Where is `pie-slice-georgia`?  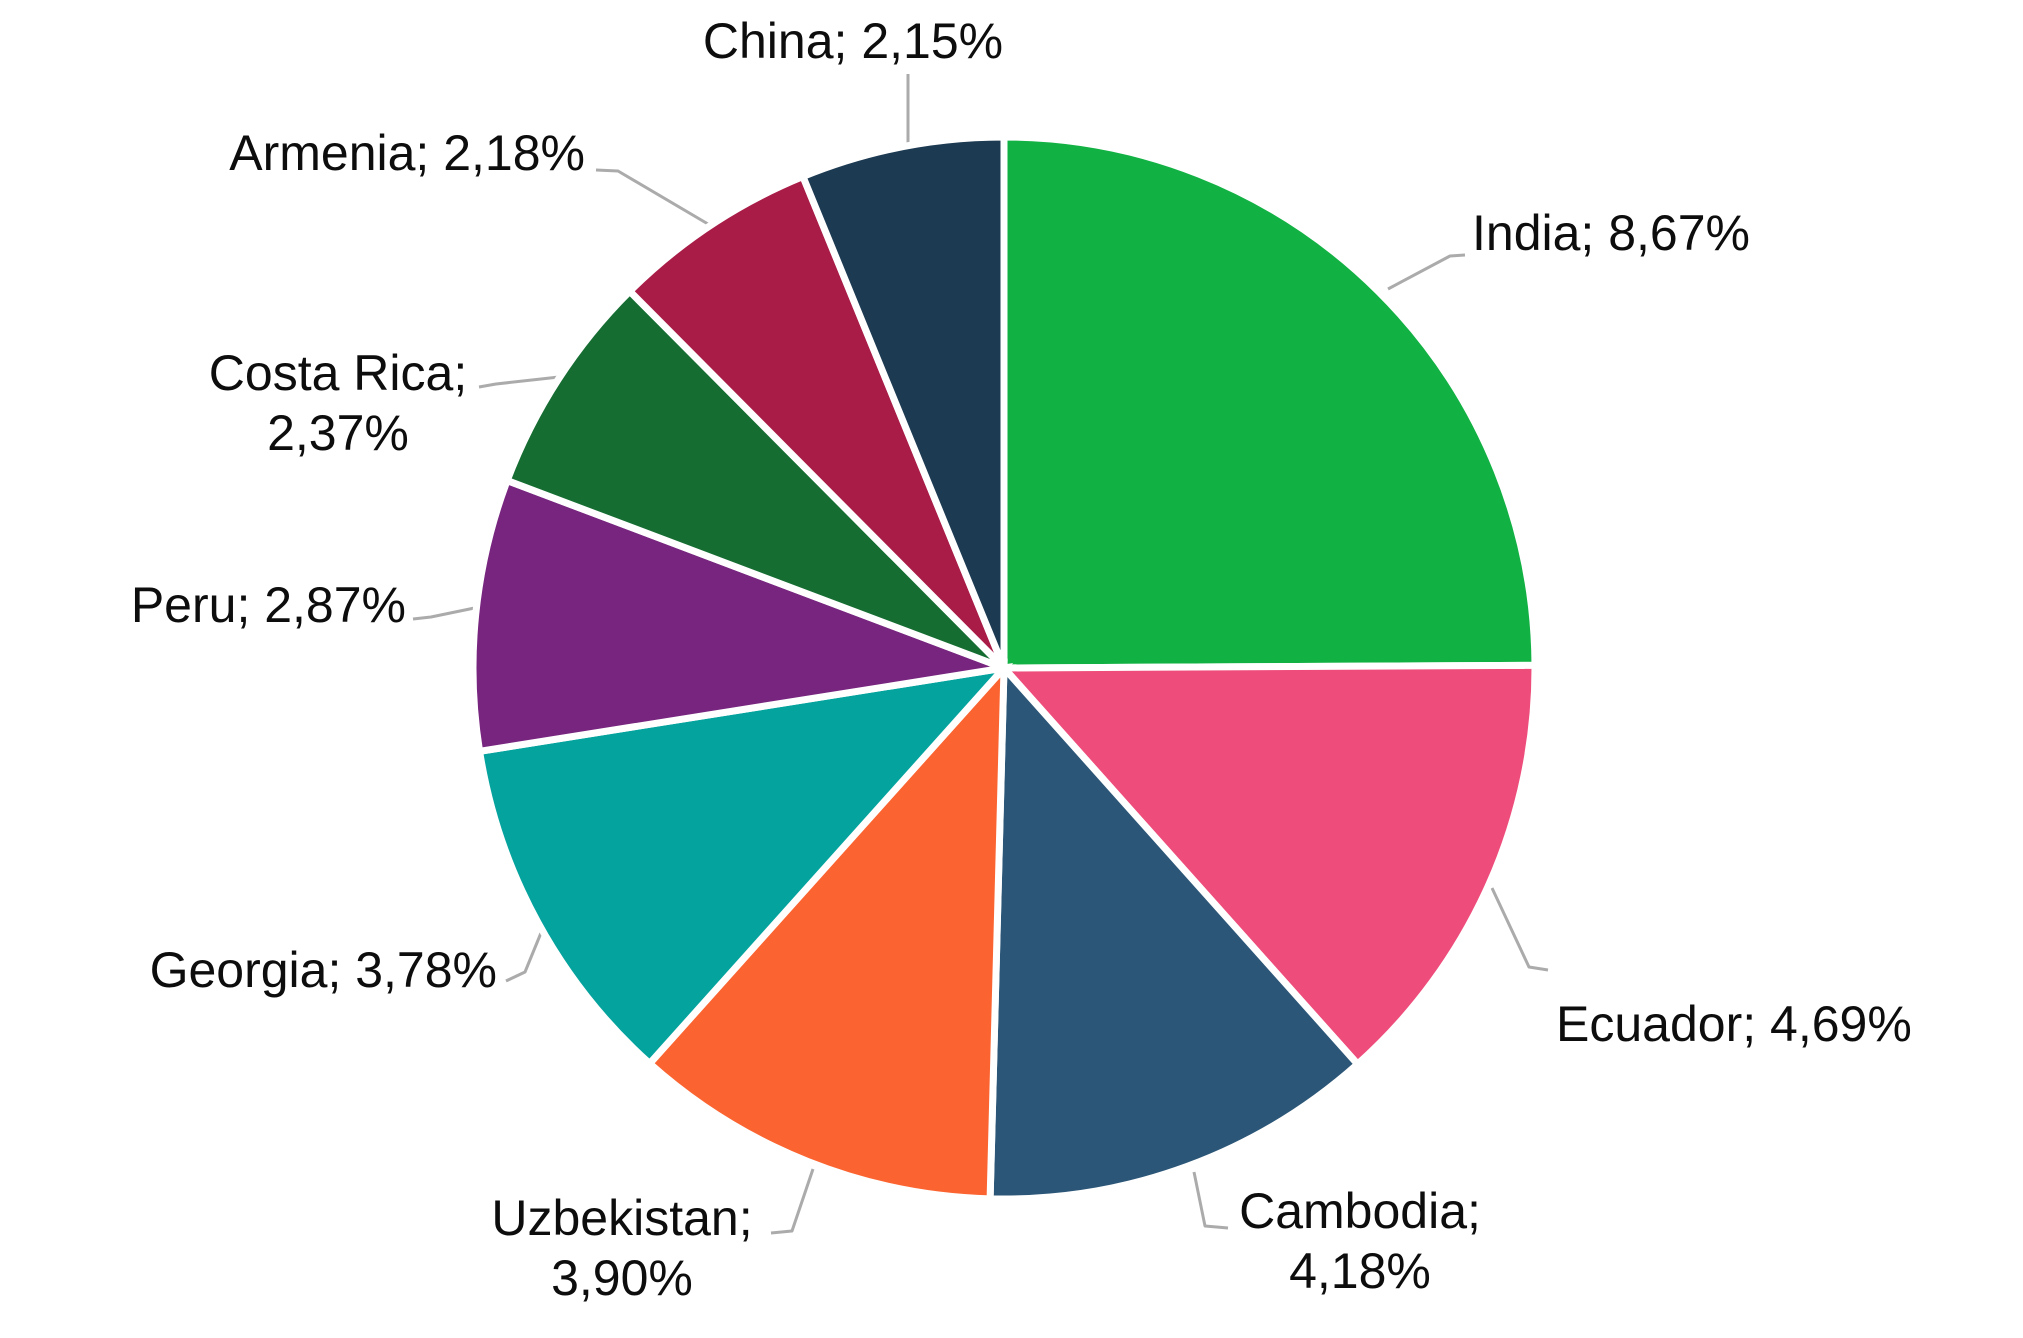 pie-slice-georgia is located at coordinates (744, 865).